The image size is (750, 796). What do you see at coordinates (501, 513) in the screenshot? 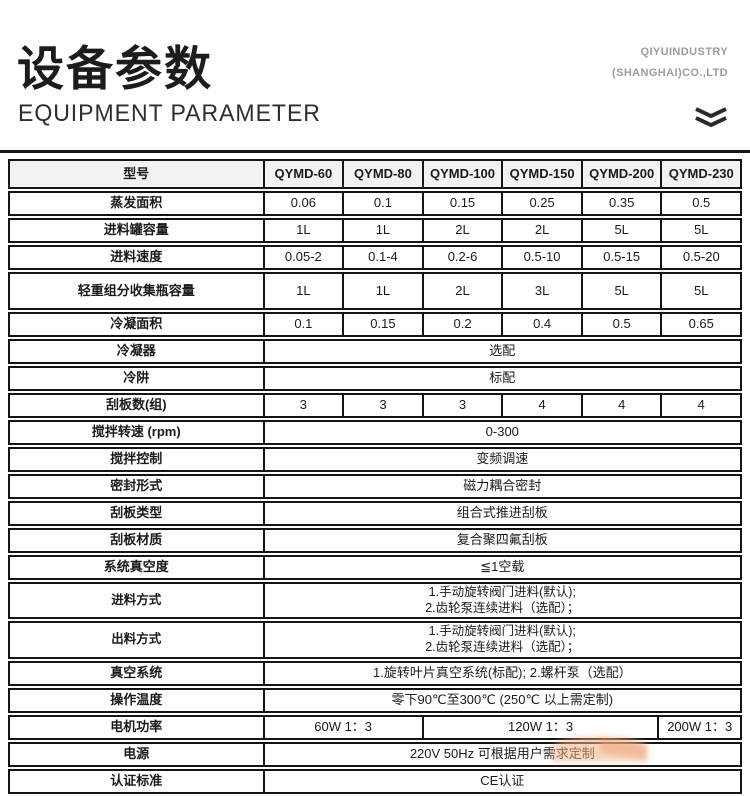
I see `value-cell: 组合式推进刮板` at bounding box center [501, 513].